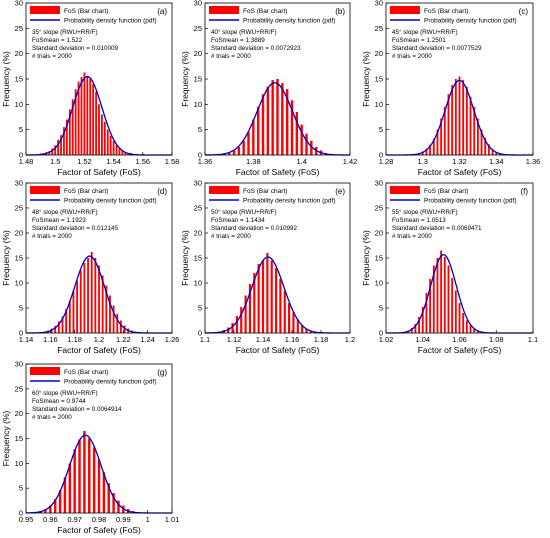 The width and height of the screenshot is (550, 538). Describe the element at coordinates (496, 161) in the screenshot. I see `x-tick-label: 1.34` at that location.